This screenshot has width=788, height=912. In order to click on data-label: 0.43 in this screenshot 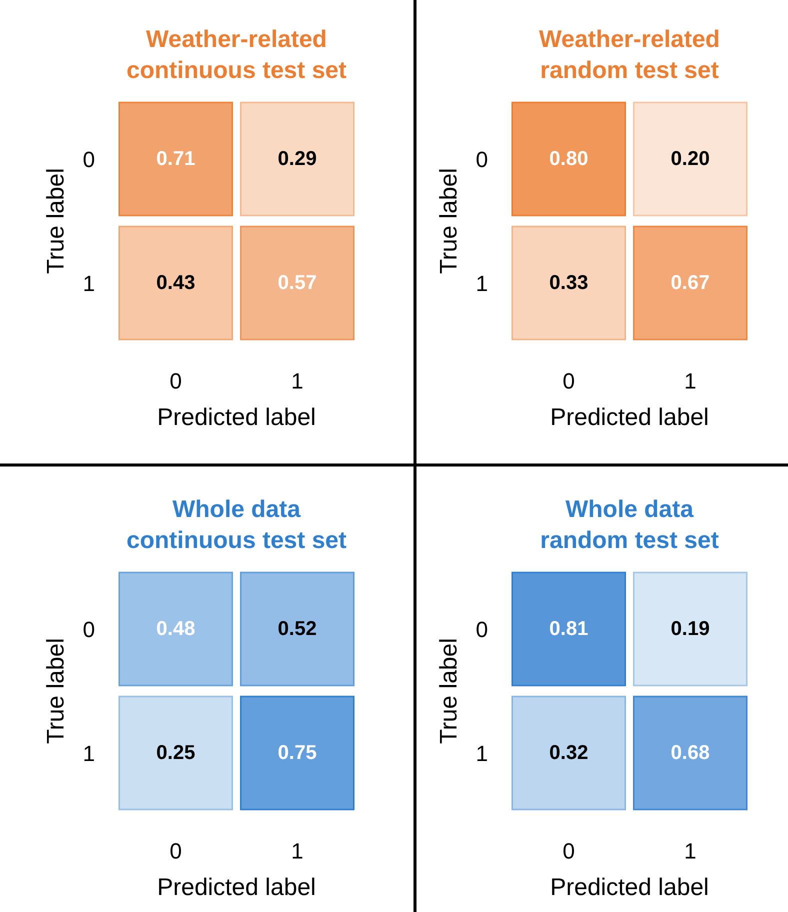, I will do `click(176, 283)`.